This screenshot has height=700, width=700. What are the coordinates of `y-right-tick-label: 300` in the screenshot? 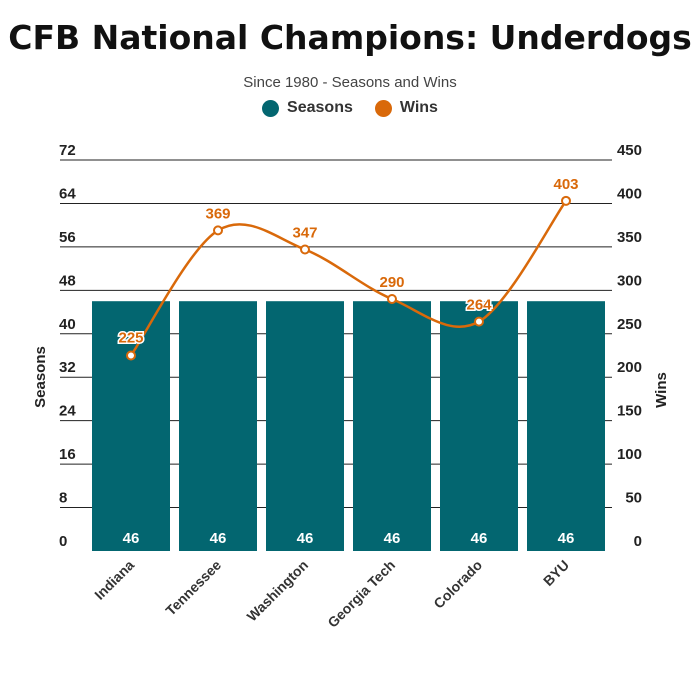 It's located at (629, 280).